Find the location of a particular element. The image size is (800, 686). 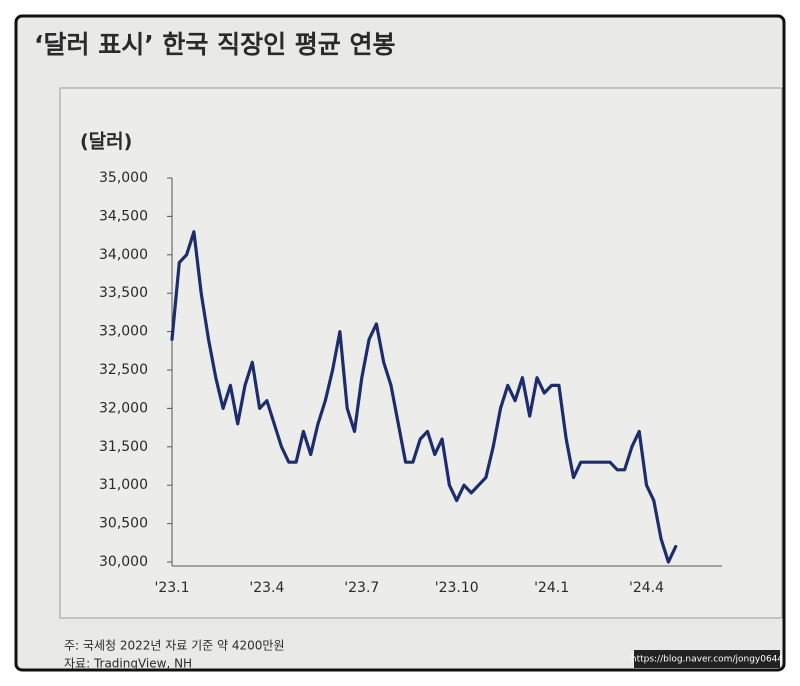

x-tick-label: '23.4 is located at coordinates (266, 588).